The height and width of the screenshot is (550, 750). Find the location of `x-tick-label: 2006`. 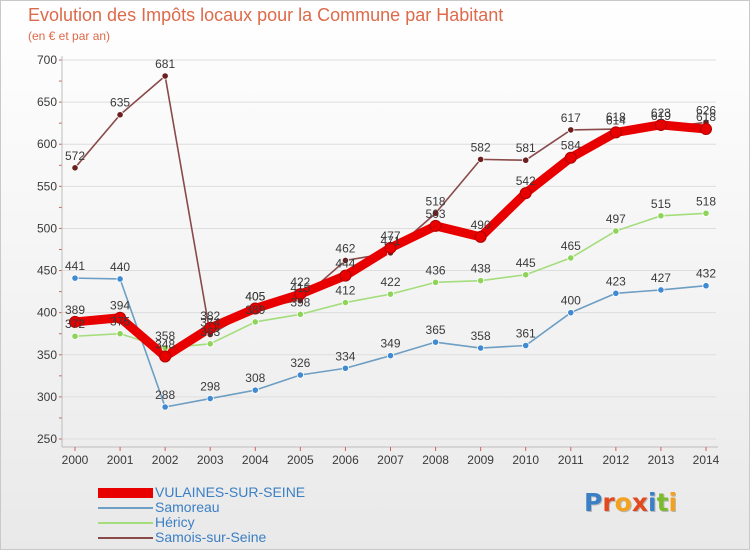

x-tick-label: 2006 is located at coordinates (345, 460).